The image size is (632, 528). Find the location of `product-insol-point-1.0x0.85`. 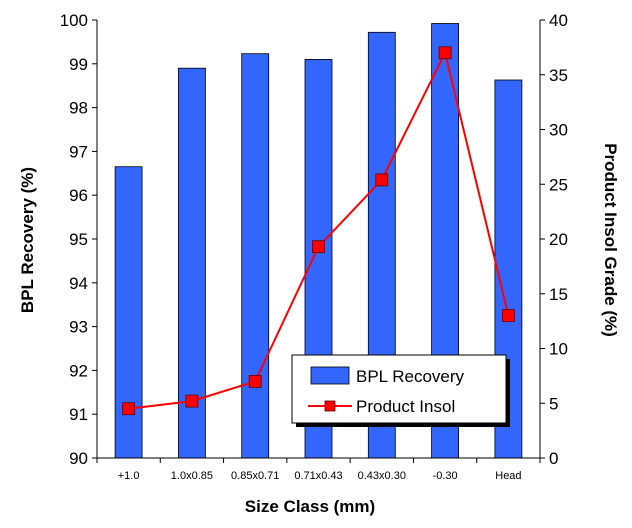

product-insol-point-1.0x0.85 is located at coordinates (192, 401).